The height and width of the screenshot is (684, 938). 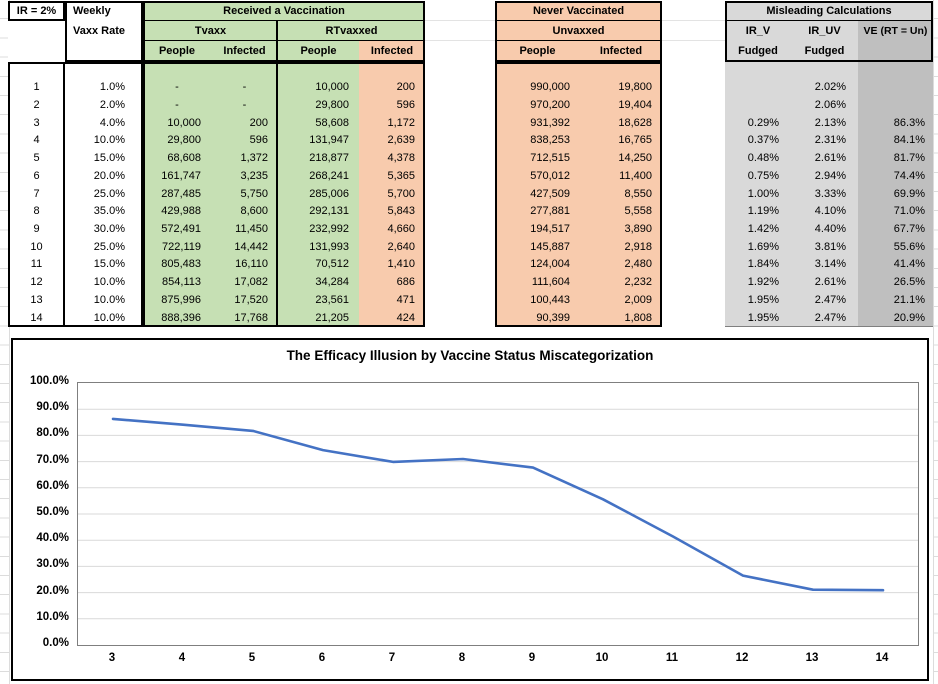 I want to click on ir-rate-label: IR = 2%, so click(x=36, y=10).